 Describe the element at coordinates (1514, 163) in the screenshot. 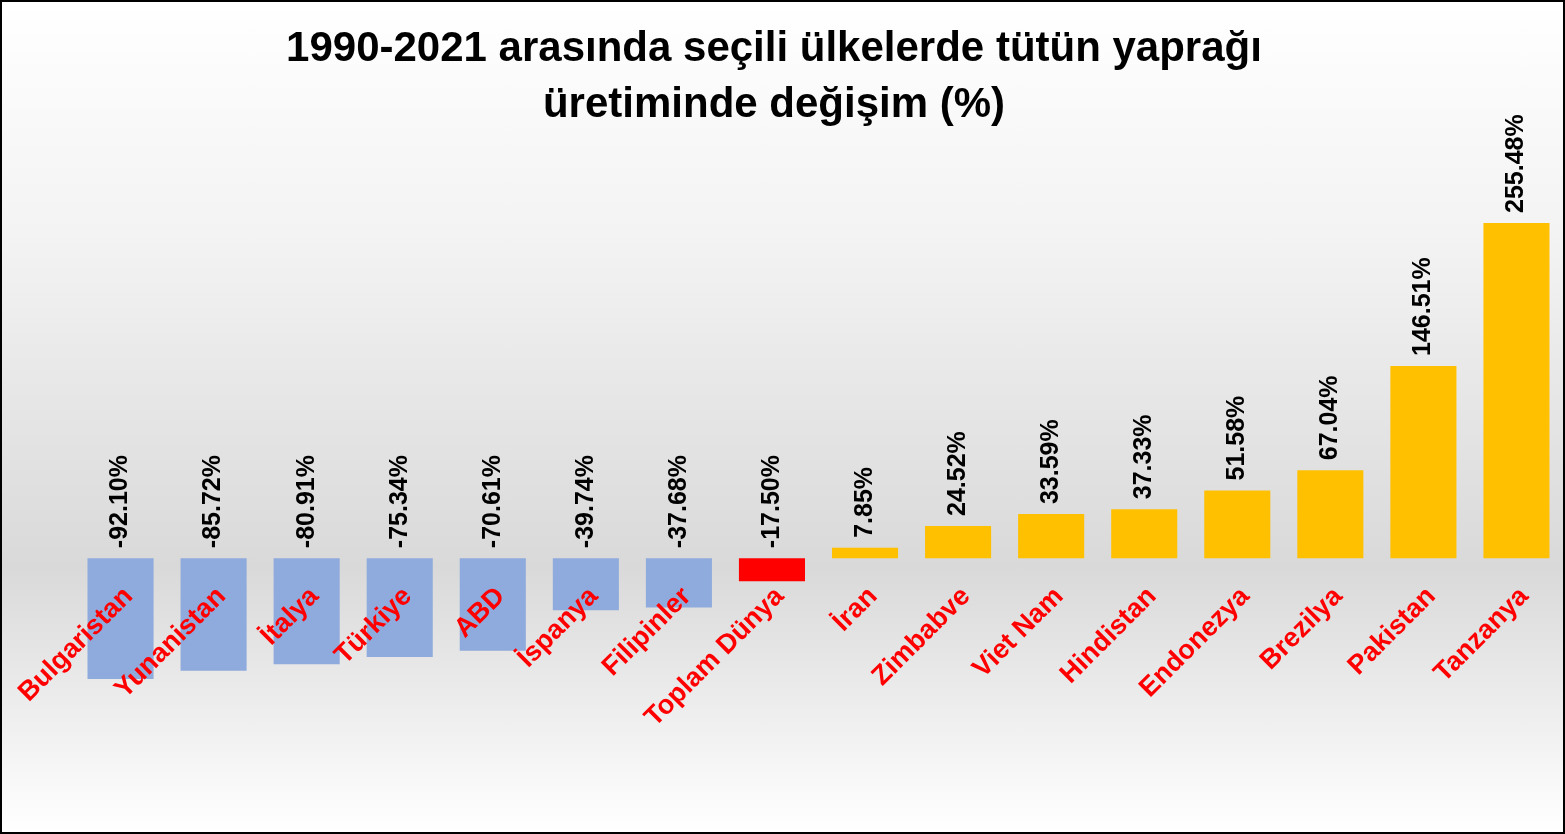

I see `data-label: 255.48%` at that location.